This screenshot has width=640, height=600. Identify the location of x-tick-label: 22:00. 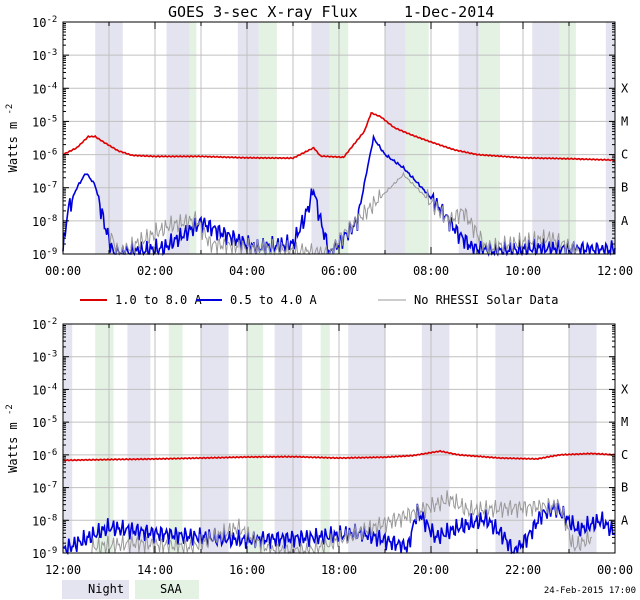
(523, 570).